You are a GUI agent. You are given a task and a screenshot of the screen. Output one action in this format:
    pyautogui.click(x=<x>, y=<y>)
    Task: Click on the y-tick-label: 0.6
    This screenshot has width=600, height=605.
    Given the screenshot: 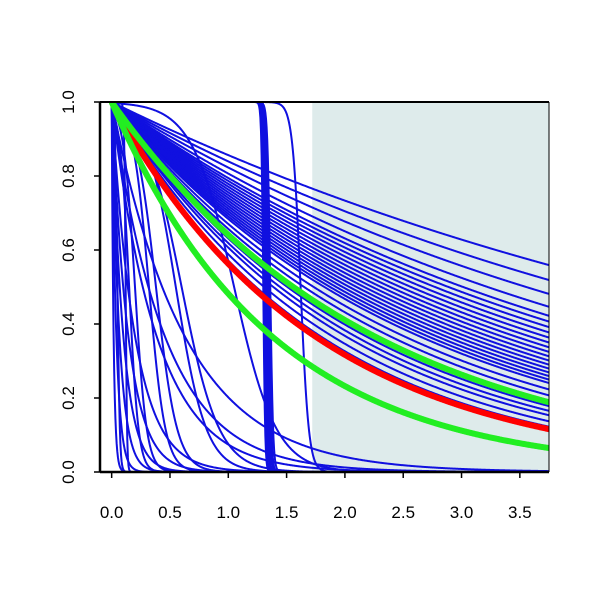 What is the action you would take?
    pyautogui.click(x=68, y=250)
    